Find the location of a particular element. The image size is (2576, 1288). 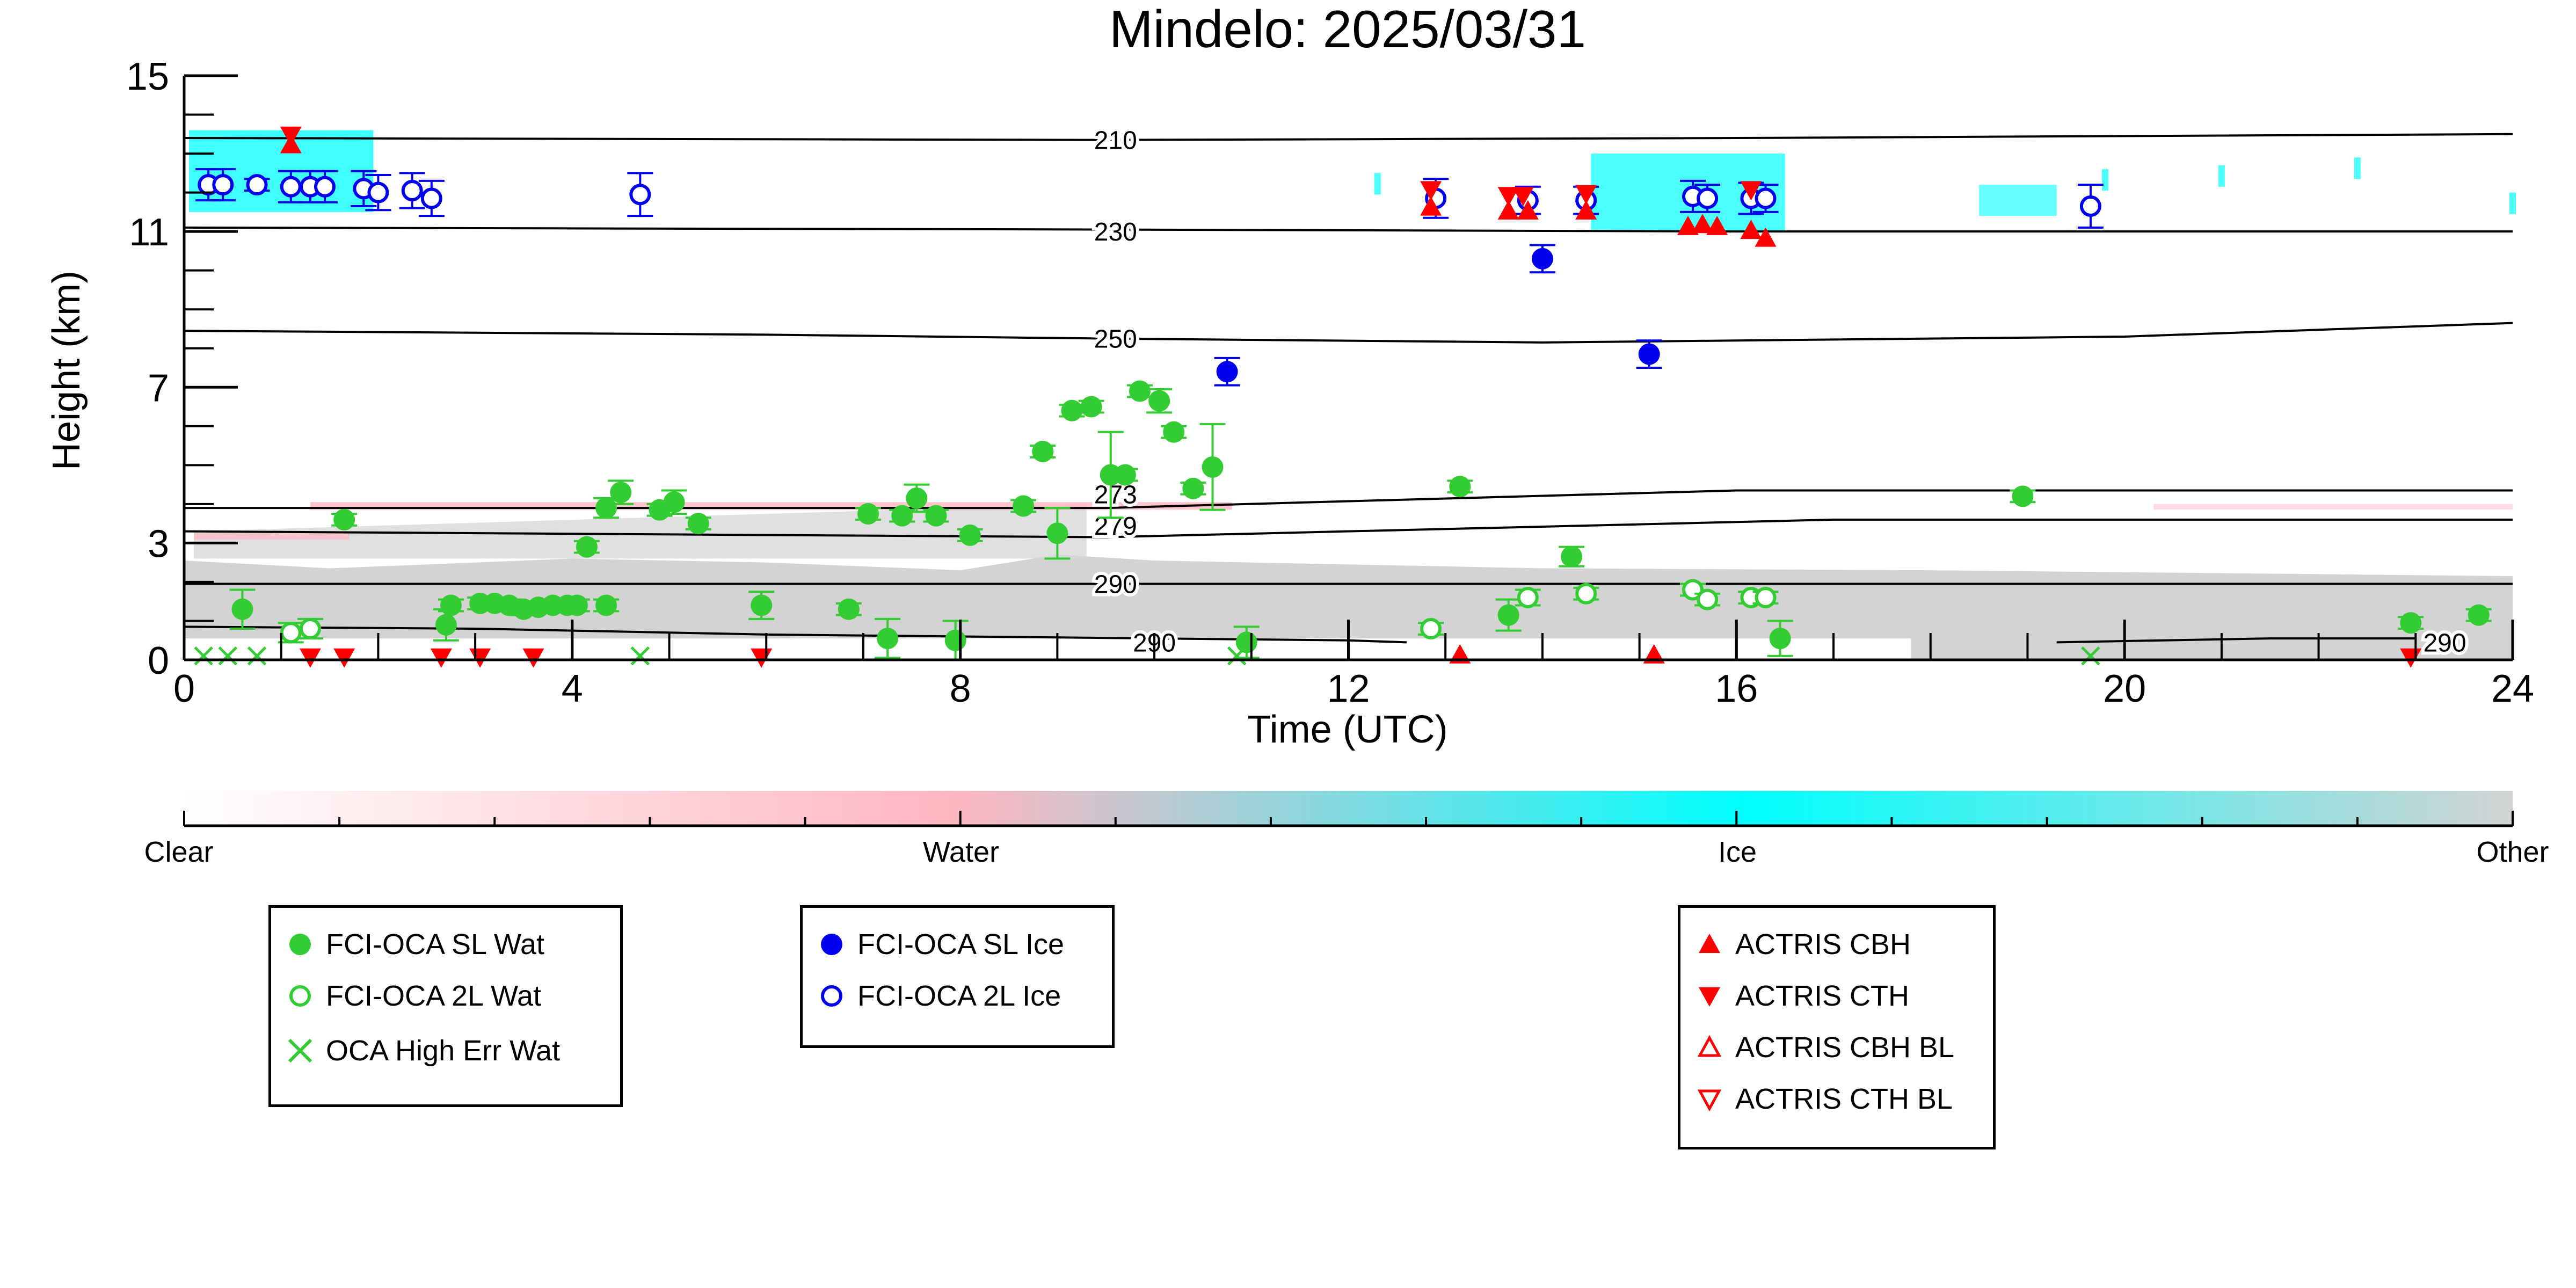

legend-item-sl-ice: FCI-OCA SL Ice is located at coordinates (940, 944).